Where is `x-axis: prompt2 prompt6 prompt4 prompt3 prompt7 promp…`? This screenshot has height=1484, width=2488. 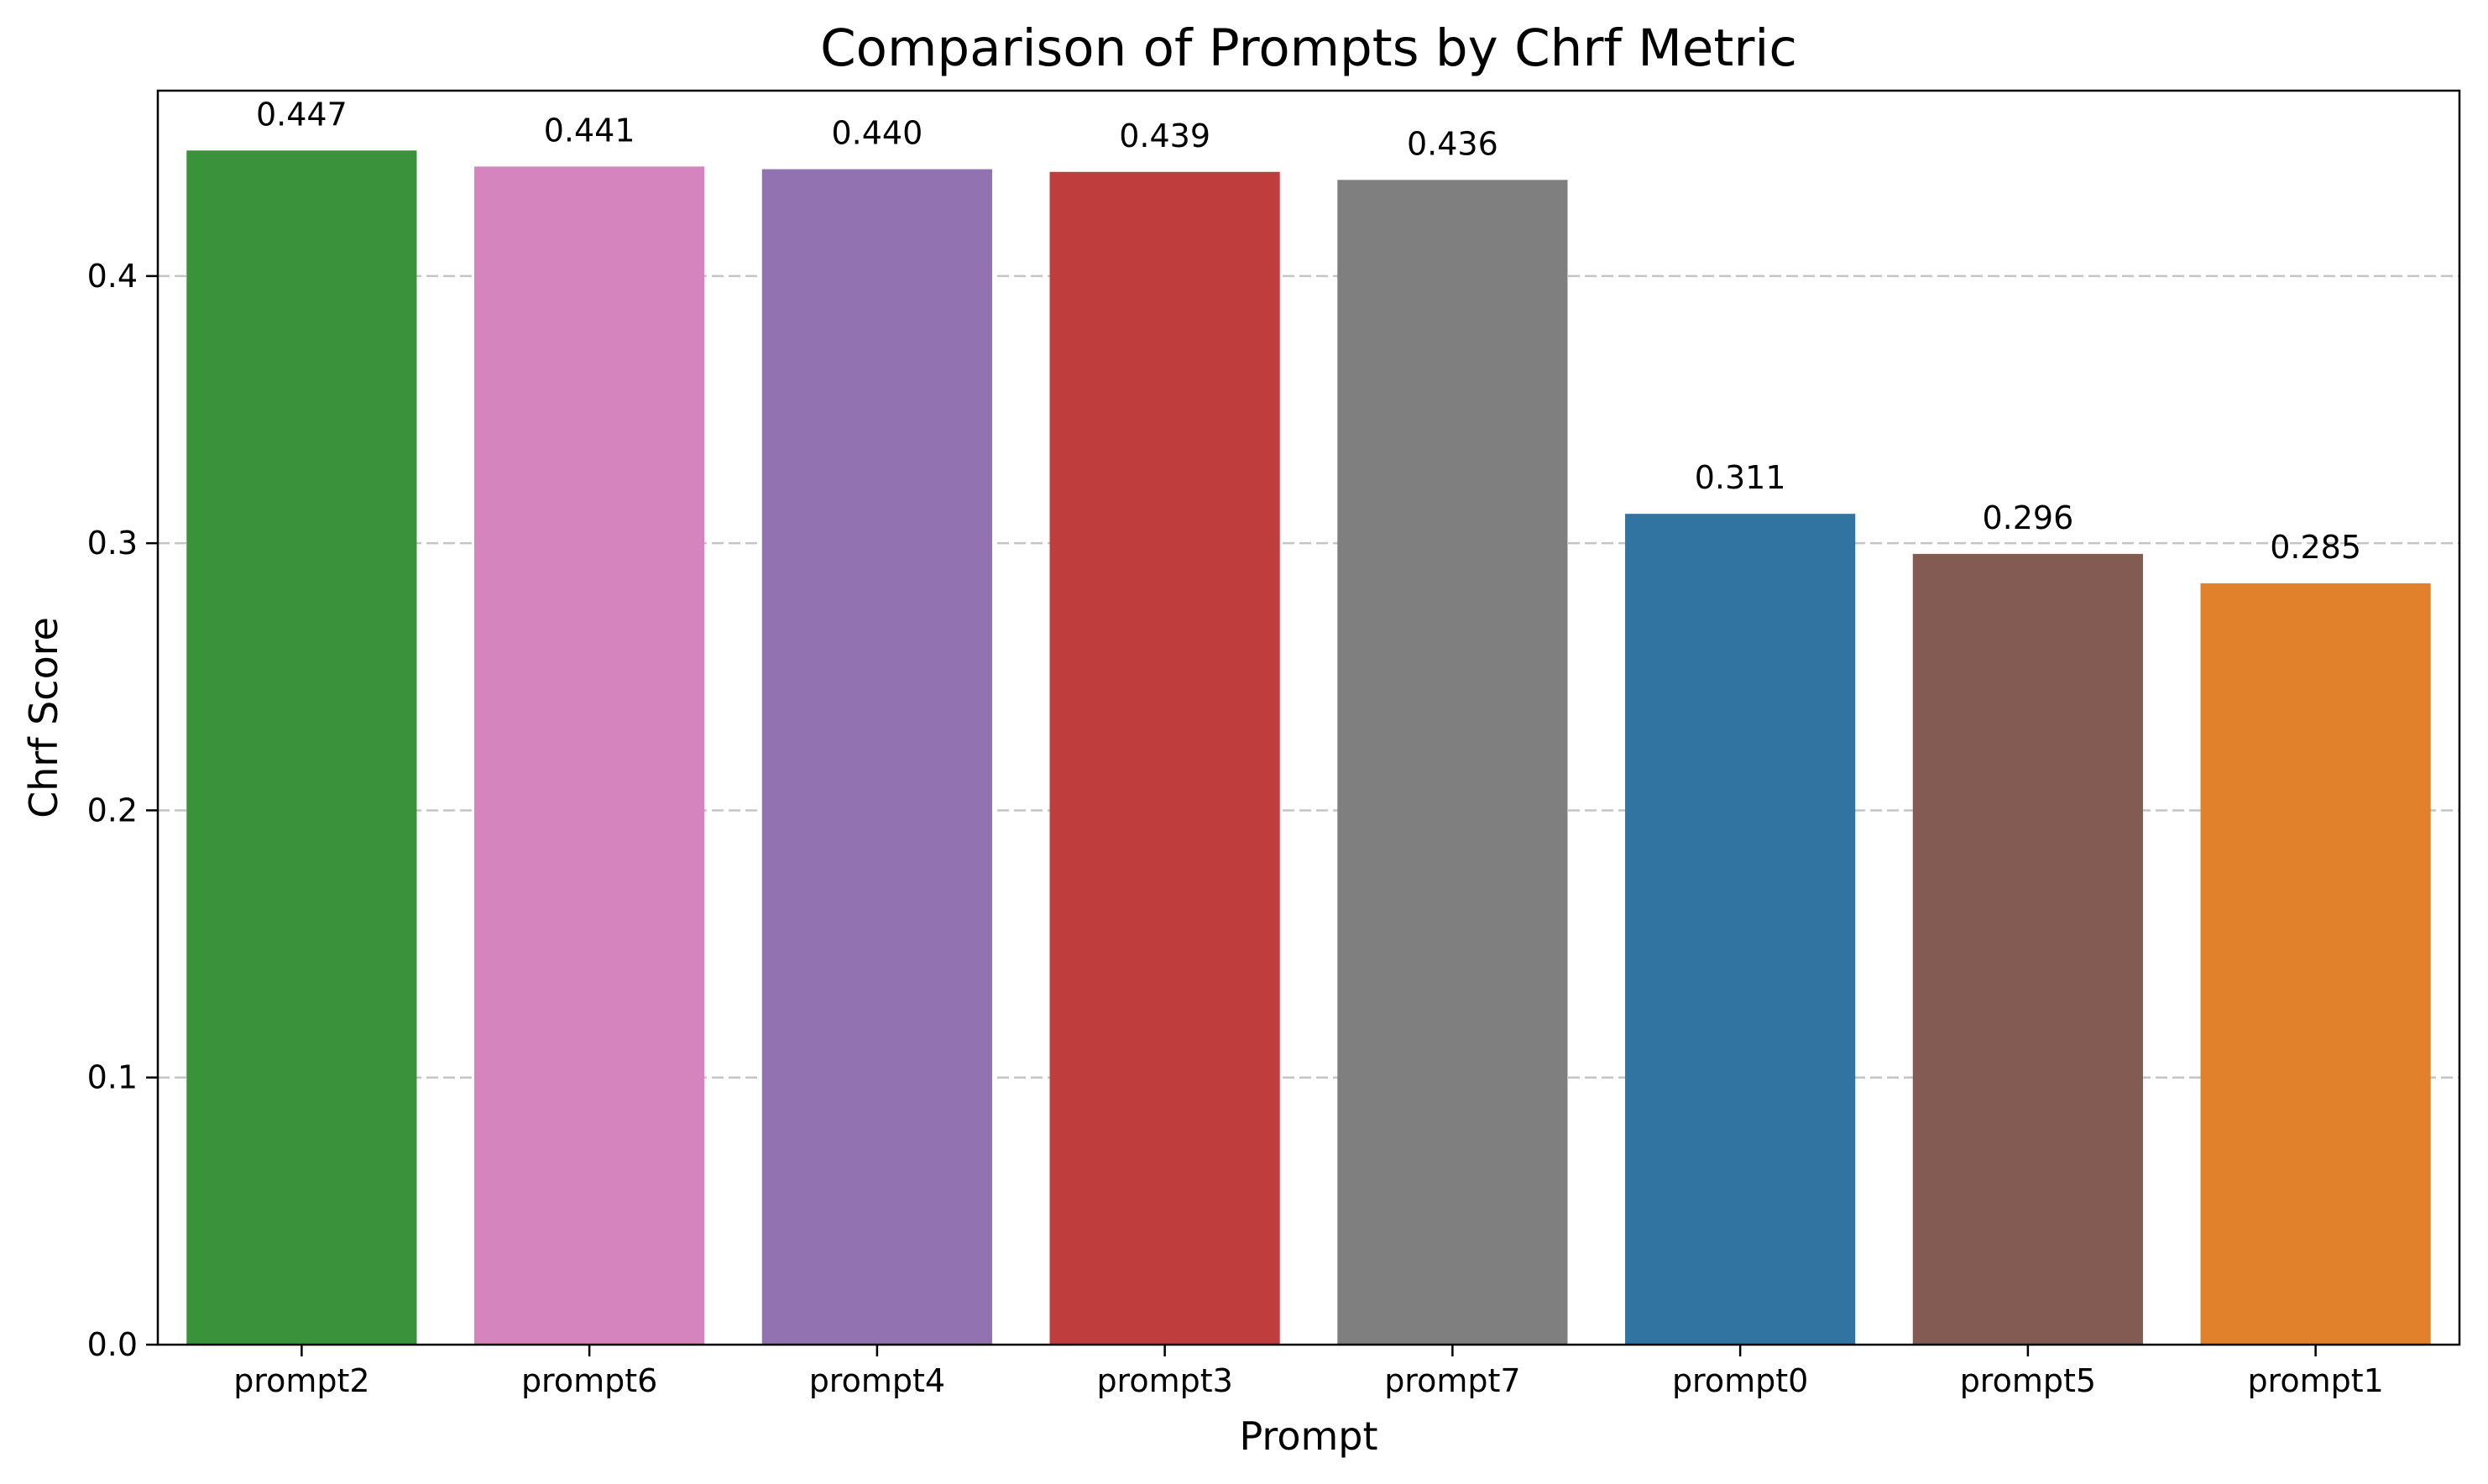 x-axis: prompt2 prompt6 prompt4 prompt3 prompt7 promp… is located at coordinates (1308, 1372).